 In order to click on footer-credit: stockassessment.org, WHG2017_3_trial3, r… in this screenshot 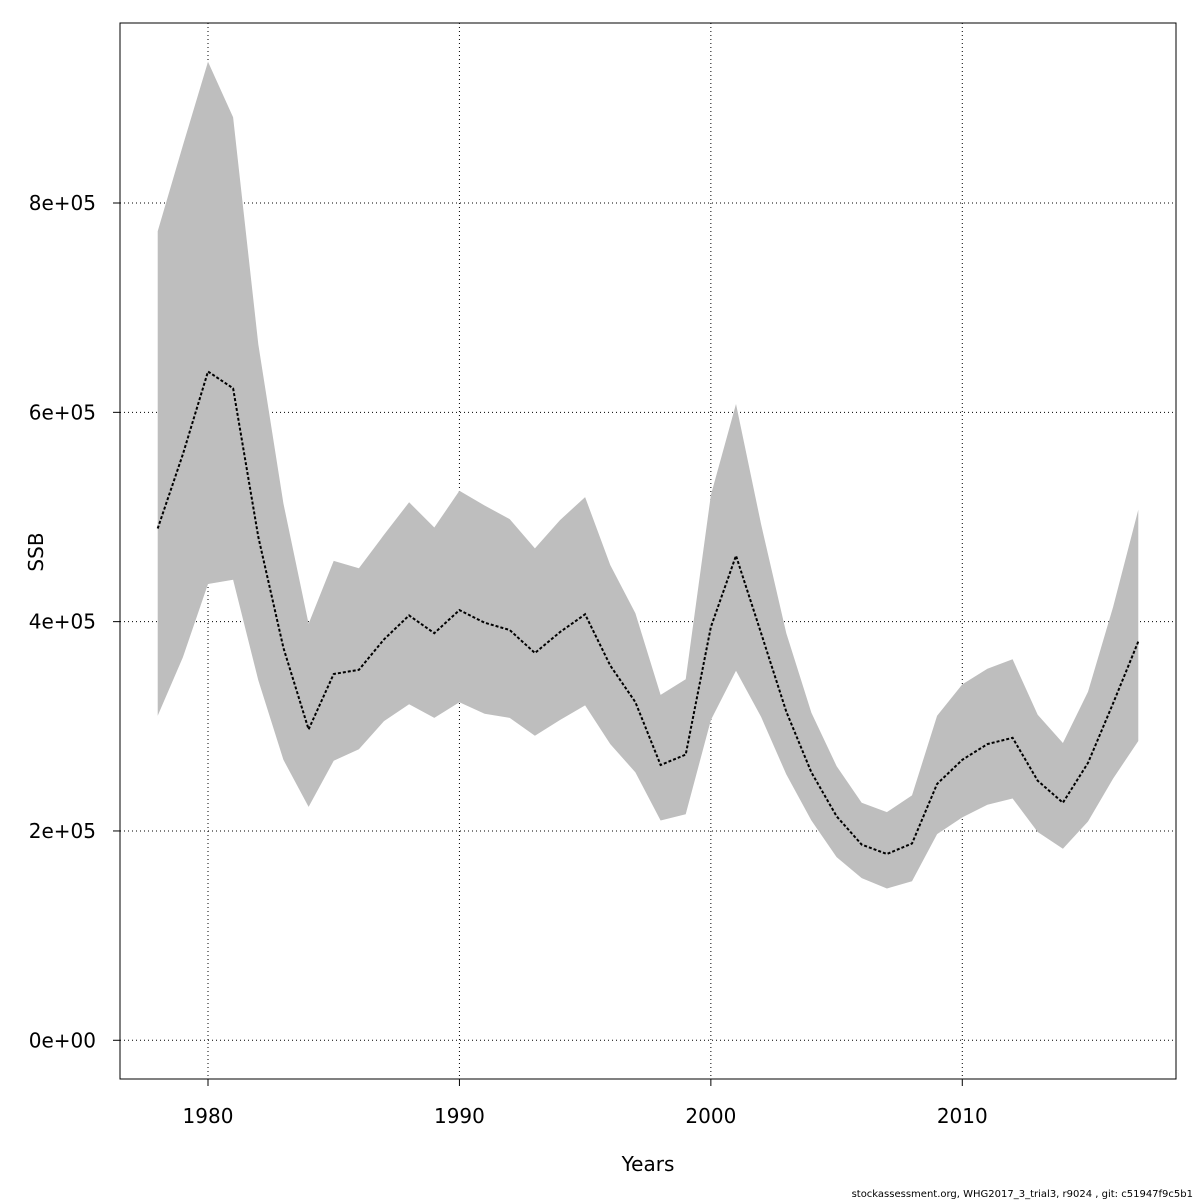, I will do `click(1022, 1194)`.